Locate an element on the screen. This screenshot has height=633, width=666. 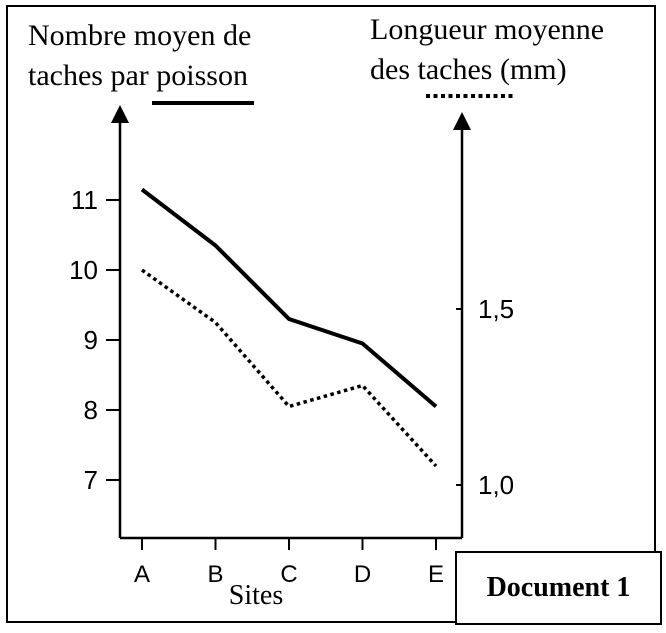
right-axis-arrow is located at coordinates (462, 121).